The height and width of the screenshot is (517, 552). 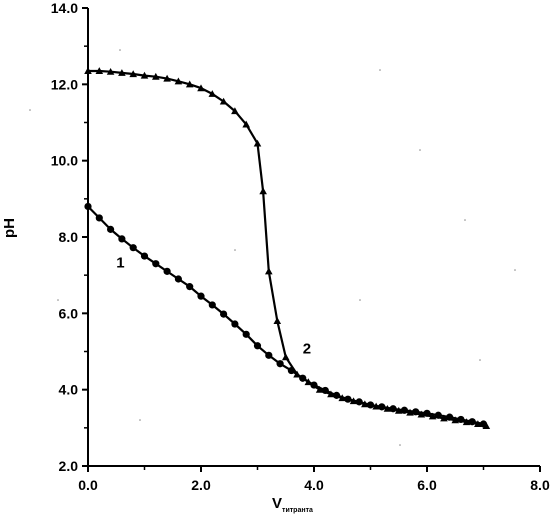 I want to click on curve-label-2: 2, so click(x=307, y=348).